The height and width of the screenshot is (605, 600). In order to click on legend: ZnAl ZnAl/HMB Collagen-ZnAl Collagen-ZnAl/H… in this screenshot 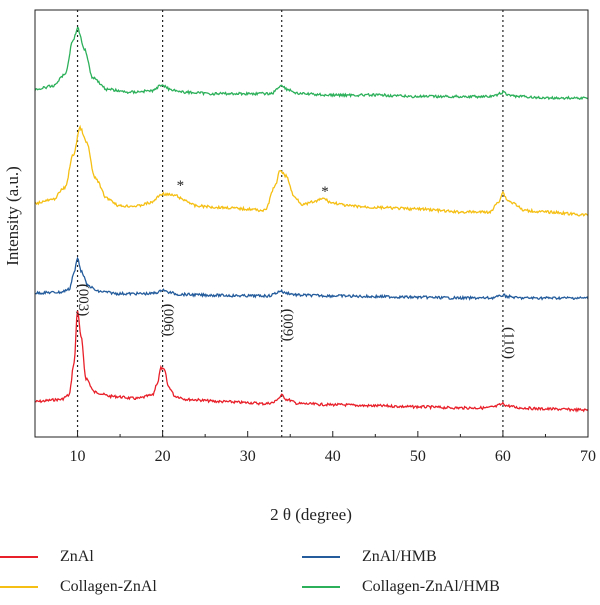, I will do `click(300, 576)`.